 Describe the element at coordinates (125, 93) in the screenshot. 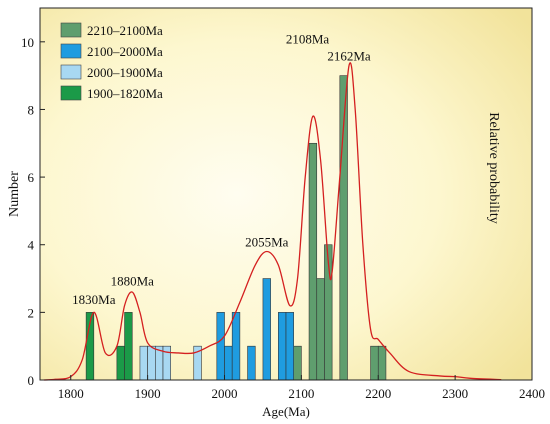

I see `legend-label-3: 1900–1820Ma` at that location.